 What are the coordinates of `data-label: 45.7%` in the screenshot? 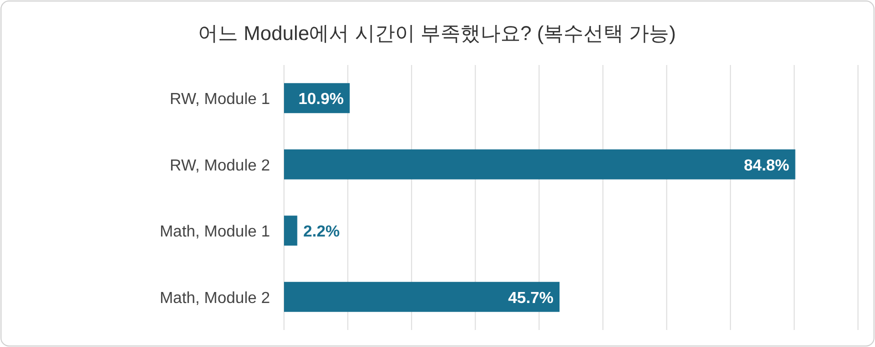 It's located at (531, 298).